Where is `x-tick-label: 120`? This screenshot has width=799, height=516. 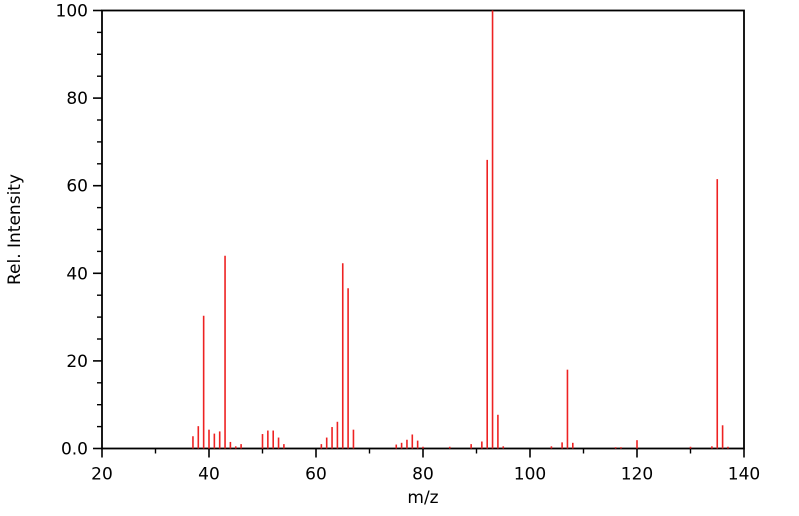
x-tick-label: 120 is located at coordinates (637, 475).